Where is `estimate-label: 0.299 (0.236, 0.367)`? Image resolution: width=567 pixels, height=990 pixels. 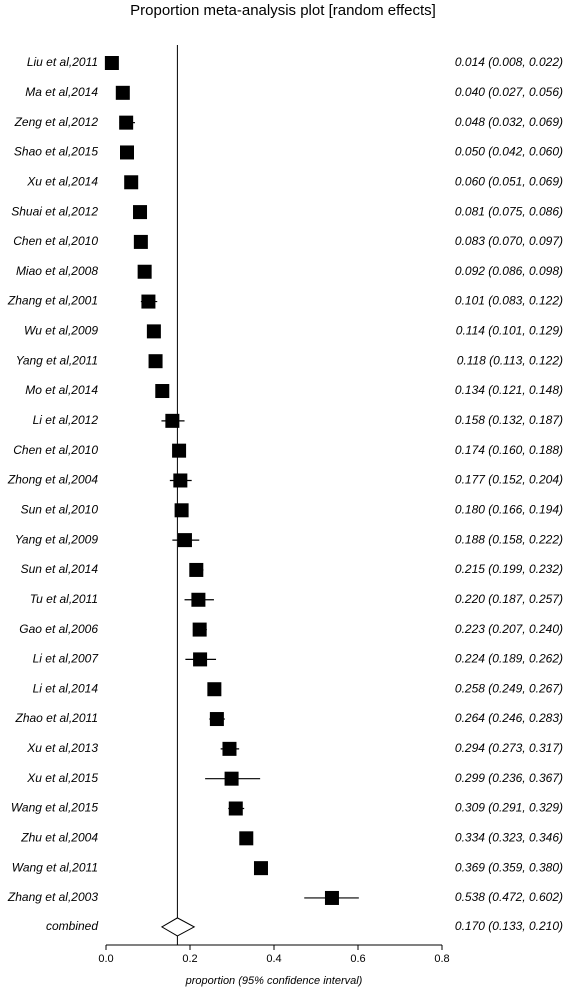 estimate-label: 0.299 (0.236, 0.367) is located at coordinates (509, 778).